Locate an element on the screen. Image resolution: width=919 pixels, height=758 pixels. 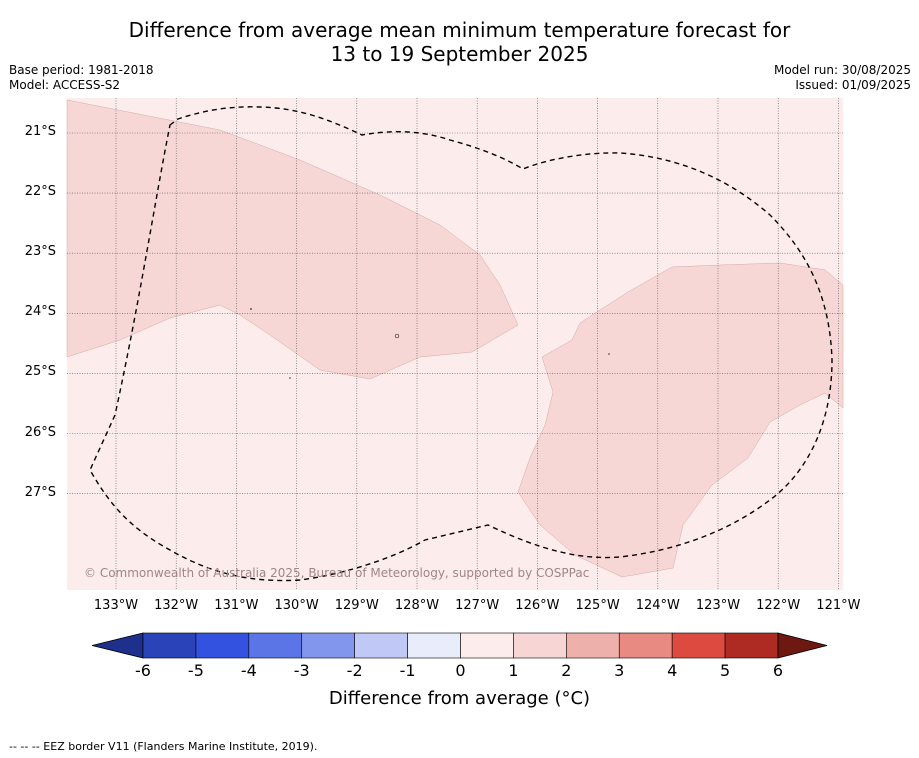
latitude-label: 21°S is located at coordinates (40, 131).